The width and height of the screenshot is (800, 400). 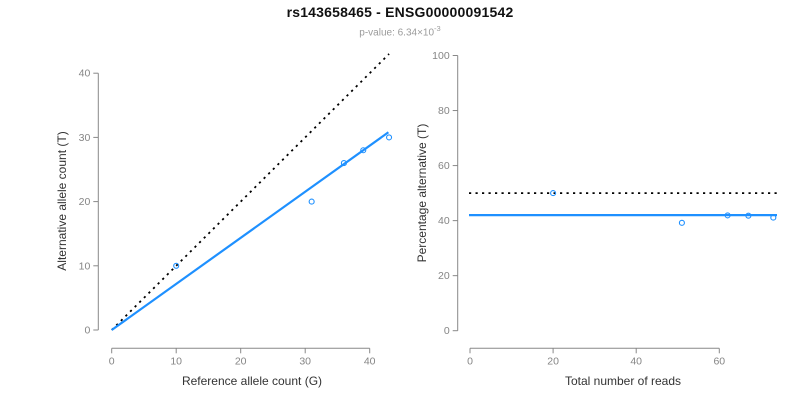 I want to click on figure-subtitle: p-value: 6.34×10-3, so click(x=400, y=31).